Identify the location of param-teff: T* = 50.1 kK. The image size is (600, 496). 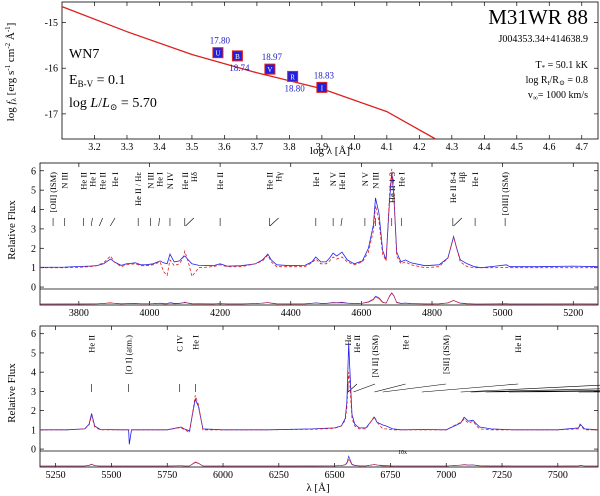
(562, 66).